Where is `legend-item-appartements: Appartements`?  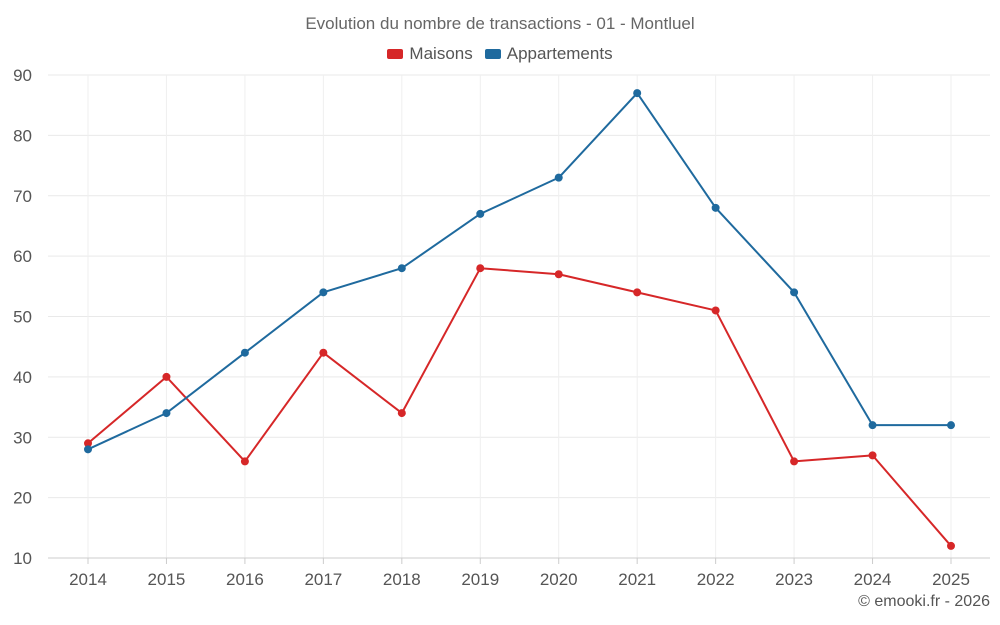
legend-item-appartements: Appartements is located at coordinates (548, 54).